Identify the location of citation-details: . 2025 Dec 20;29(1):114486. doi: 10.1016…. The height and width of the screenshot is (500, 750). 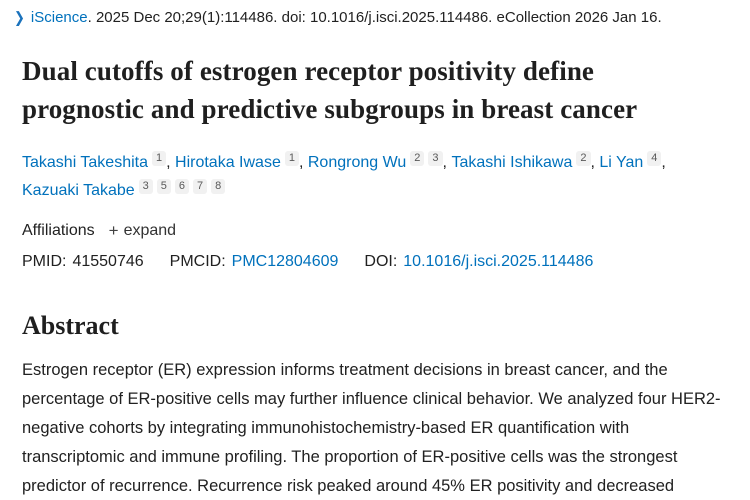
(374, 17).